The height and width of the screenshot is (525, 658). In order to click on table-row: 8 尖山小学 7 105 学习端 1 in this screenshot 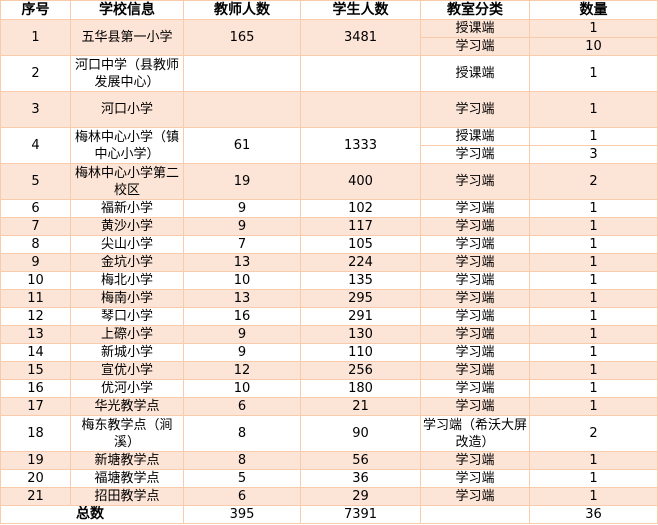, I will do `click(329, 244)`.